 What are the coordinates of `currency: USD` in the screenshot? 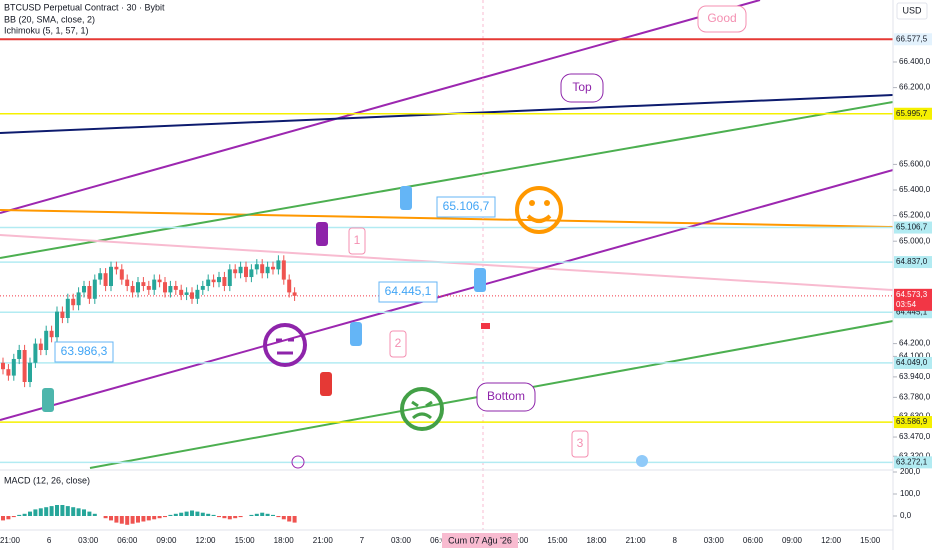 It's located at (912, 10).